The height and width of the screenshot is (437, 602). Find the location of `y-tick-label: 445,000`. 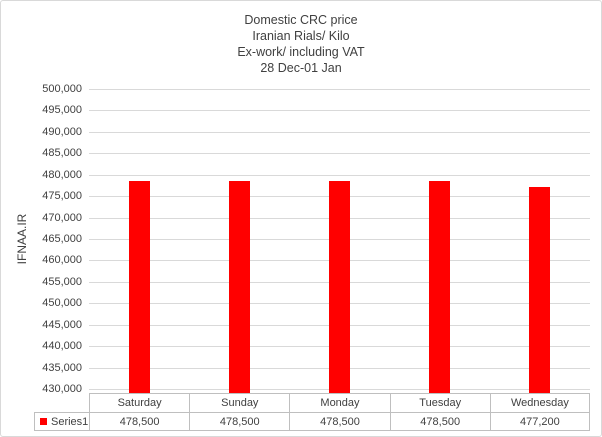

y-tick-label: 445,000 is located at coordinates (62, 324).